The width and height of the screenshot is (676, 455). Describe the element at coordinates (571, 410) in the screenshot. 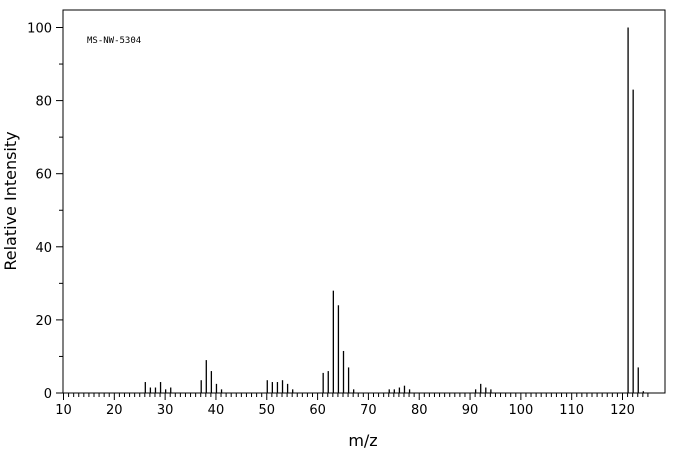

I see `x-tick-label: 110` at that location.